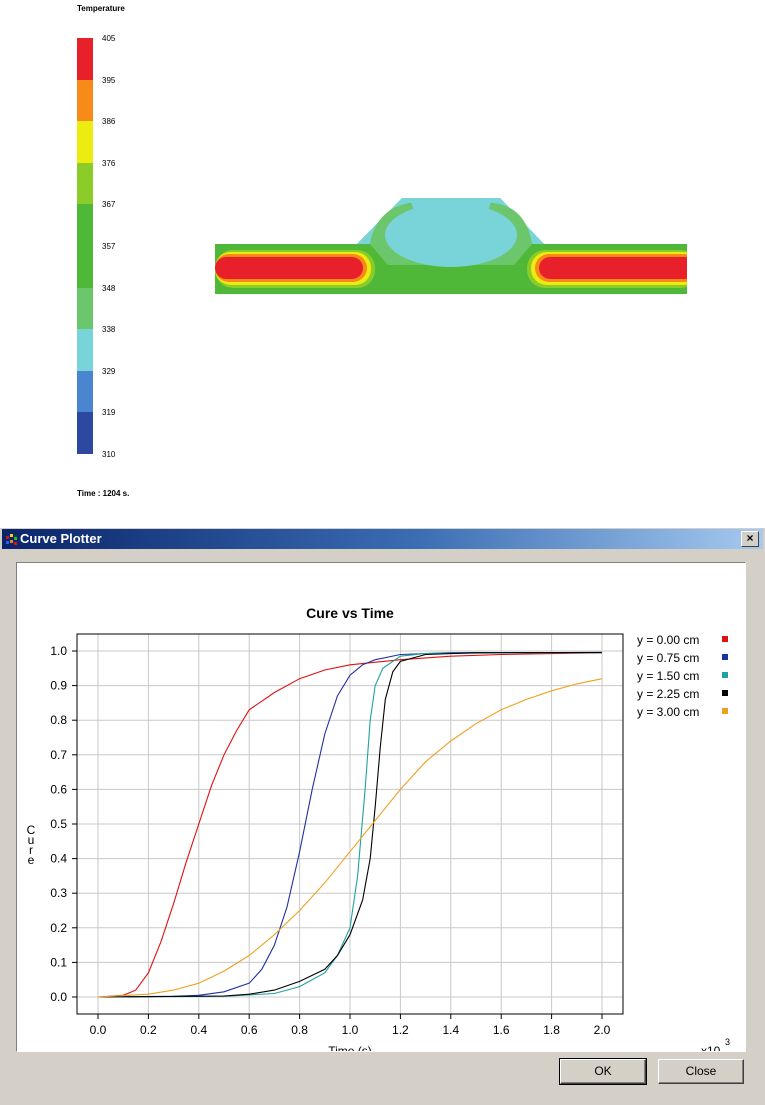 The height and width of the screenshot is (1105, 765). Describe the element at coordinates (148, 1030) in the screenshot. I see `x-tick-label: 0.2` at that location.